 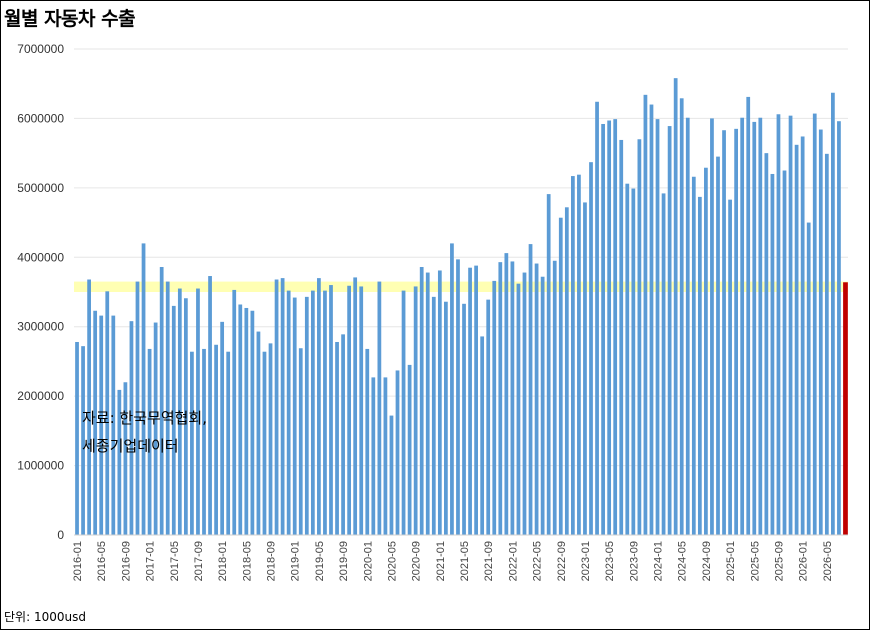 What do you see at coordinates (368, 561) in the screenshot?
I see `x-tick-label: 2020-01` at bounding box center [368, 561].